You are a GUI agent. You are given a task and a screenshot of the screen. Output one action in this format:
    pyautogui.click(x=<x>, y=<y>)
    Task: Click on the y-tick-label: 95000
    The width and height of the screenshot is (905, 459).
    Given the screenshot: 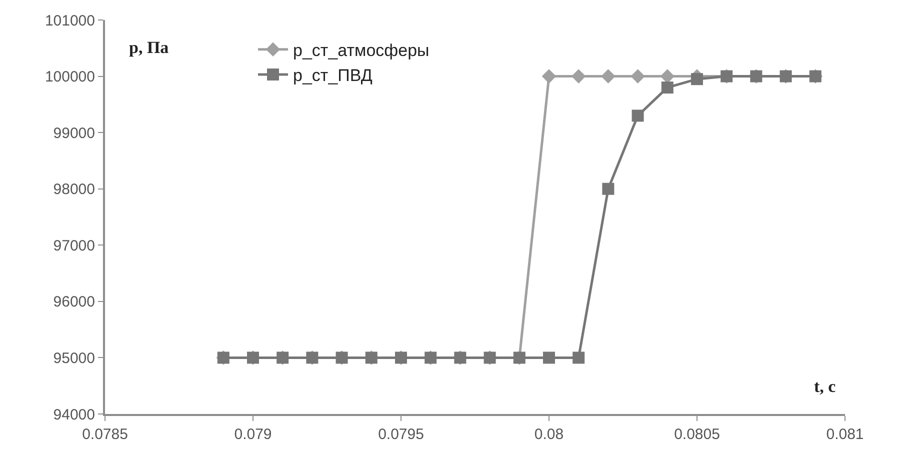 What is the action you would take?
    pyautogui.click(x=74, y=358)
    